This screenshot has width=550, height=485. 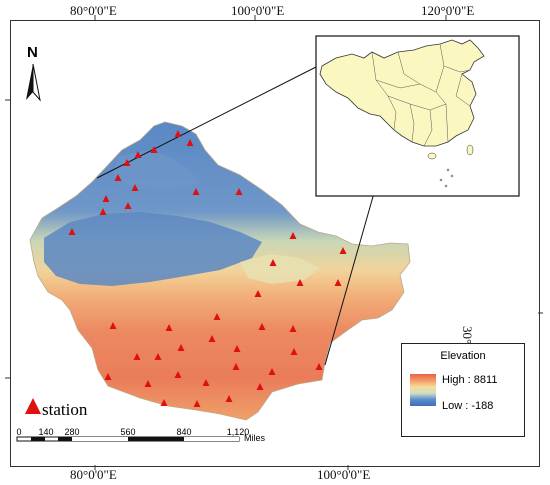 I want to click on inset-province-borders, so click(x=421, y=95).